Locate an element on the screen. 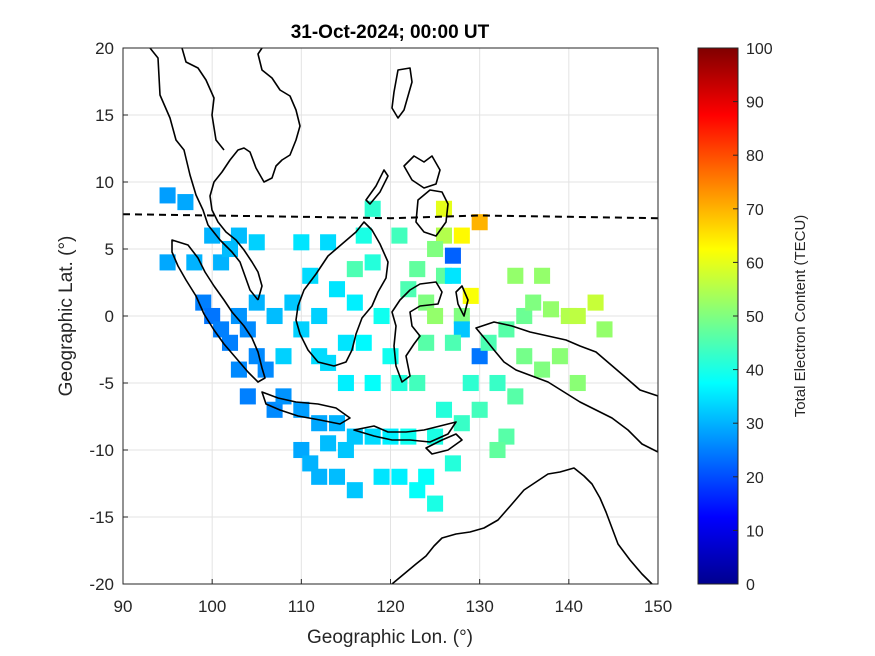  chart-title: 31-Oct-2024; 00:00 UT is located at coordinates (390, 32).